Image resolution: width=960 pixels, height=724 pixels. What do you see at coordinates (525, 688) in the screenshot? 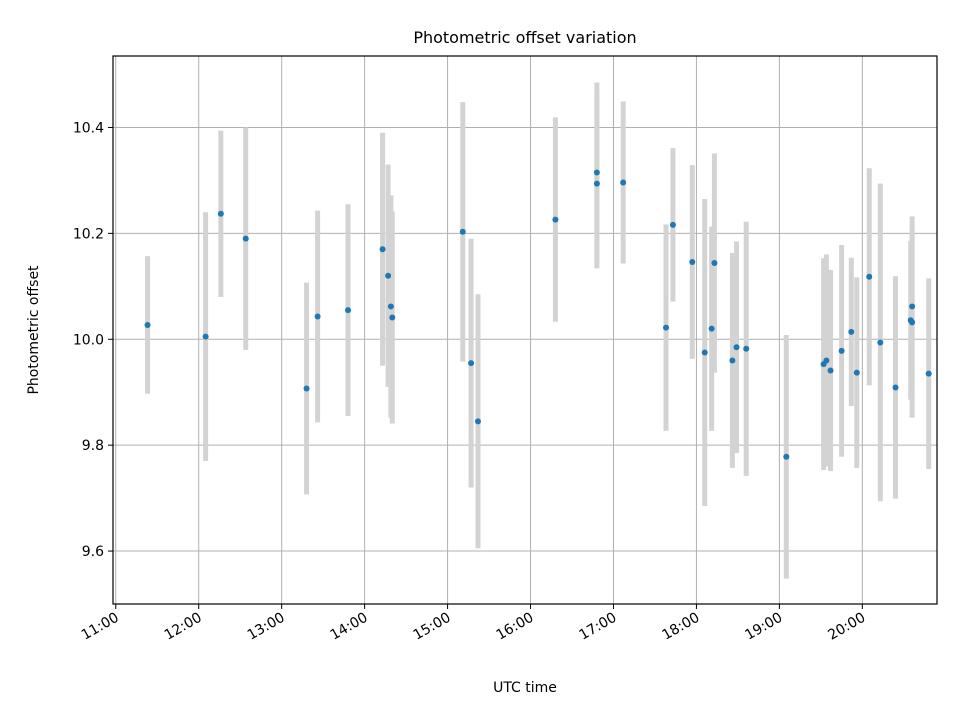
I see `x-axis-label: UTC time` at bounding box center [525, 688].